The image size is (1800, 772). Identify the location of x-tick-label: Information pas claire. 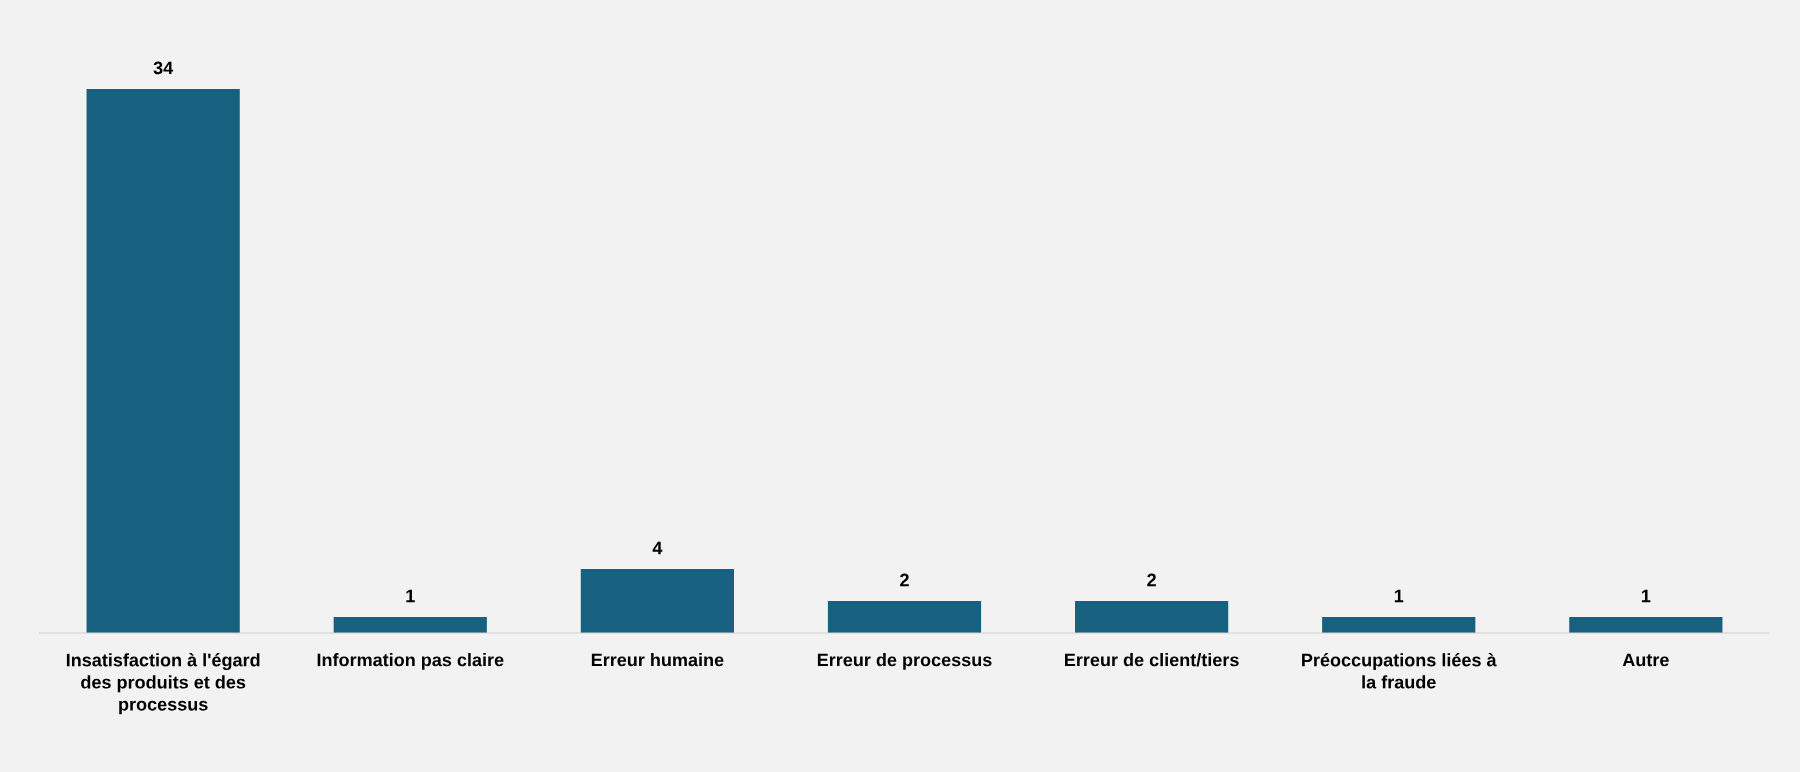
(410, 661).